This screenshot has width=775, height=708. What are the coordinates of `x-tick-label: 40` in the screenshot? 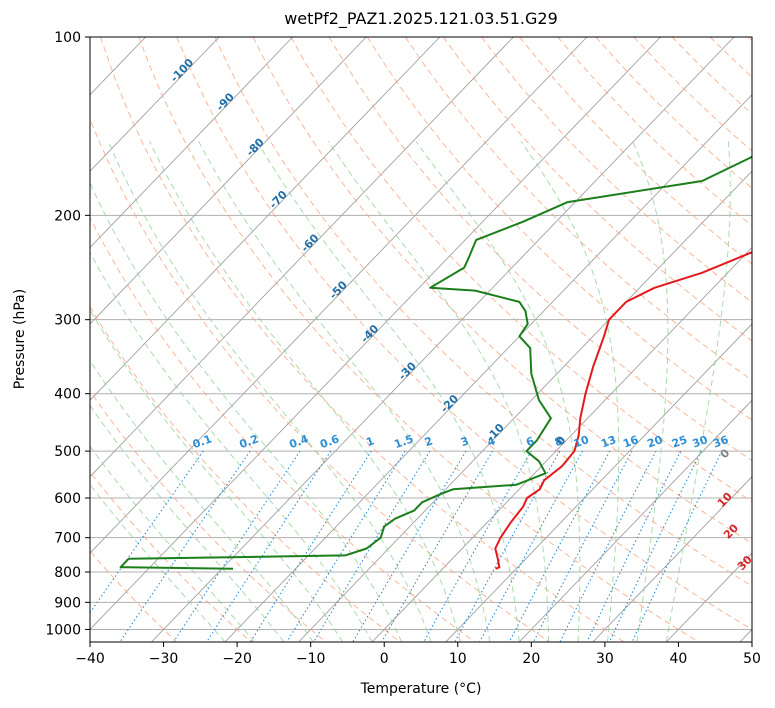 It's located at (679, 659).